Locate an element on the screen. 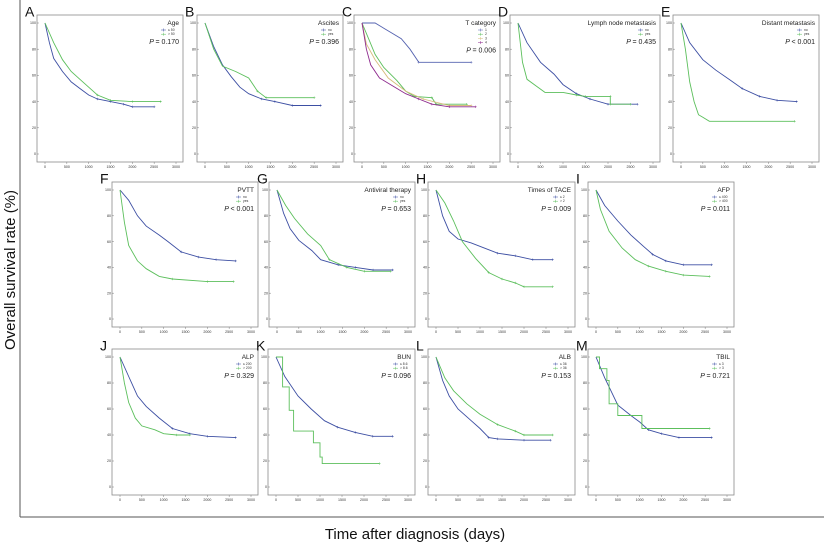  legend-label: > 200 is located at coordinates (247, 368).